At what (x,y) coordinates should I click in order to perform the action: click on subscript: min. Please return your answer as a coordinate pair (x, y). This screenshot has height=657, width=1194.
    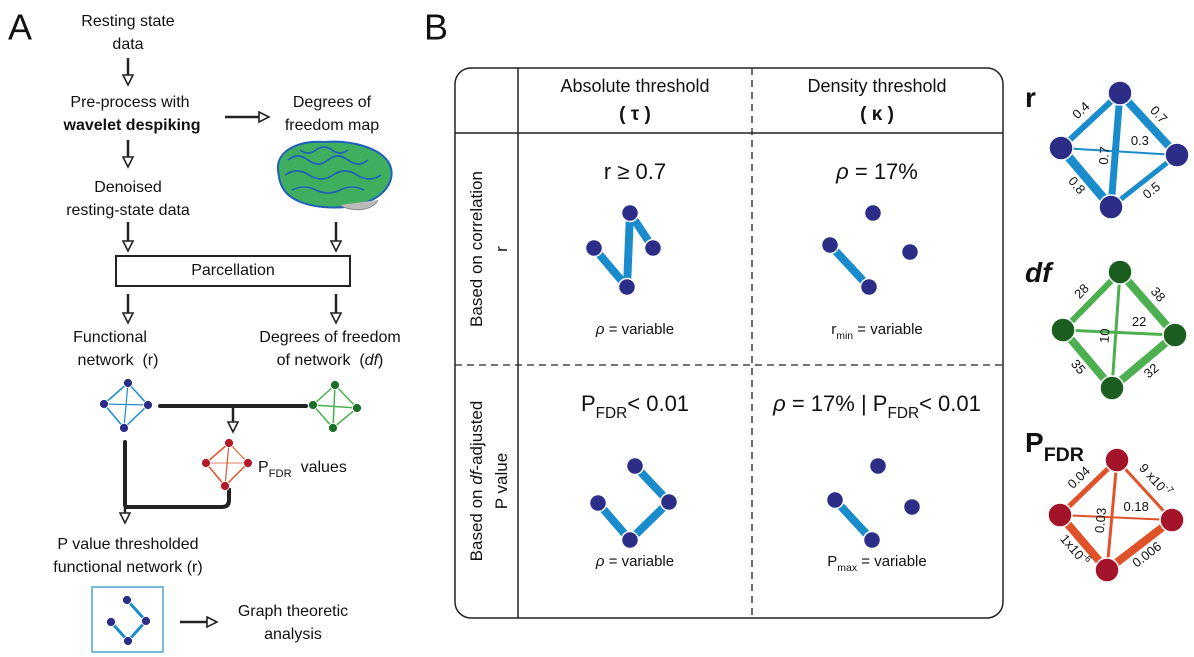
    Looking at the image, I should click on (844, 336).